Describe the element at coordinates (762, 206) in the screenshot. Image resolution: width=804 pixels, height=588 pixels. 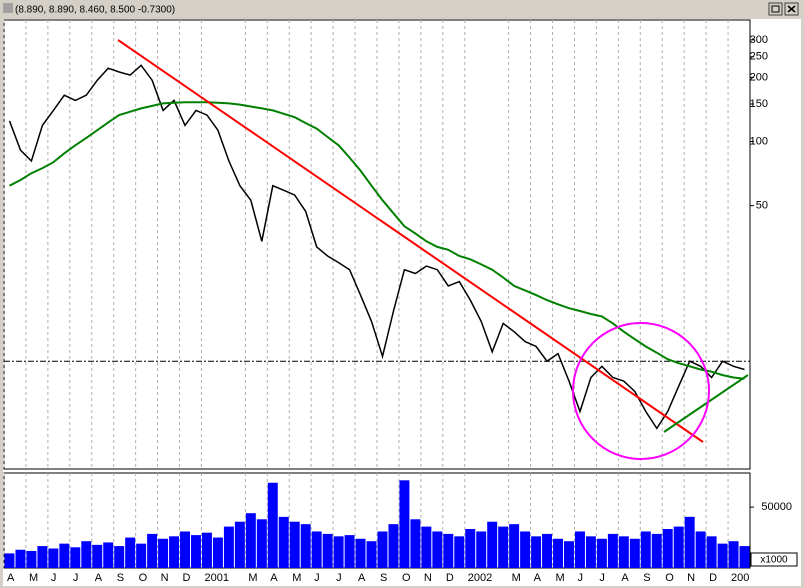
I see `y-tick-label: 50` at that location.